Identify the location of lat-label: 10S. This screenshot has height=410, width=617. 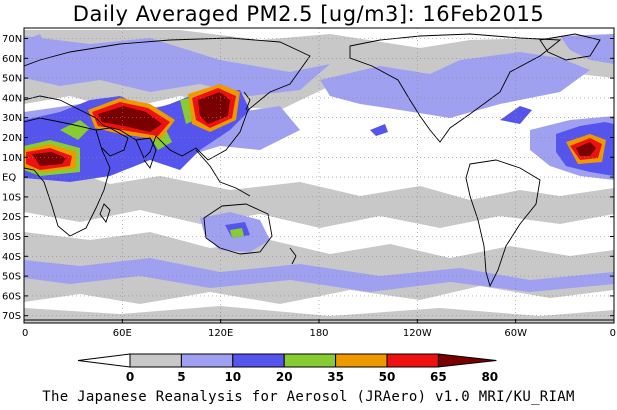
(11, 197).